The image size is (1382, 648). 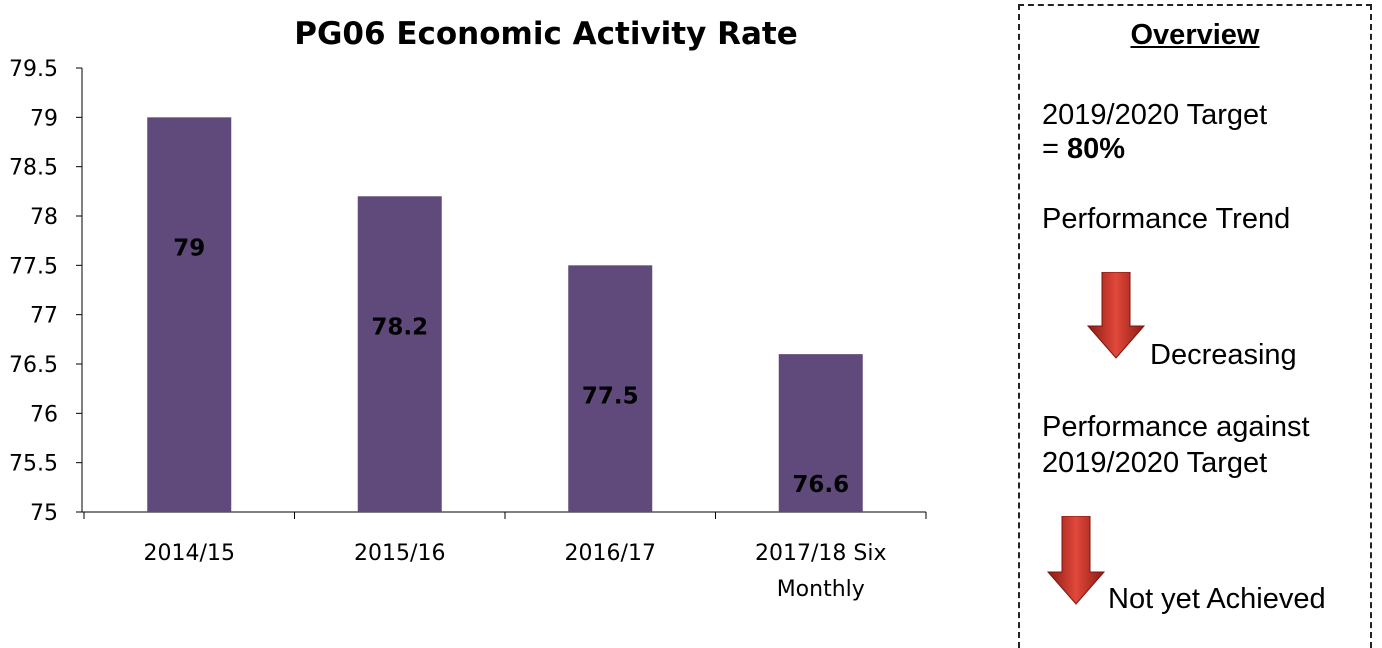 What do you see at coordinates (33, 168) in the screenshot?
I see `y-tick-label: 78.5` at bounding box center [33, 168].